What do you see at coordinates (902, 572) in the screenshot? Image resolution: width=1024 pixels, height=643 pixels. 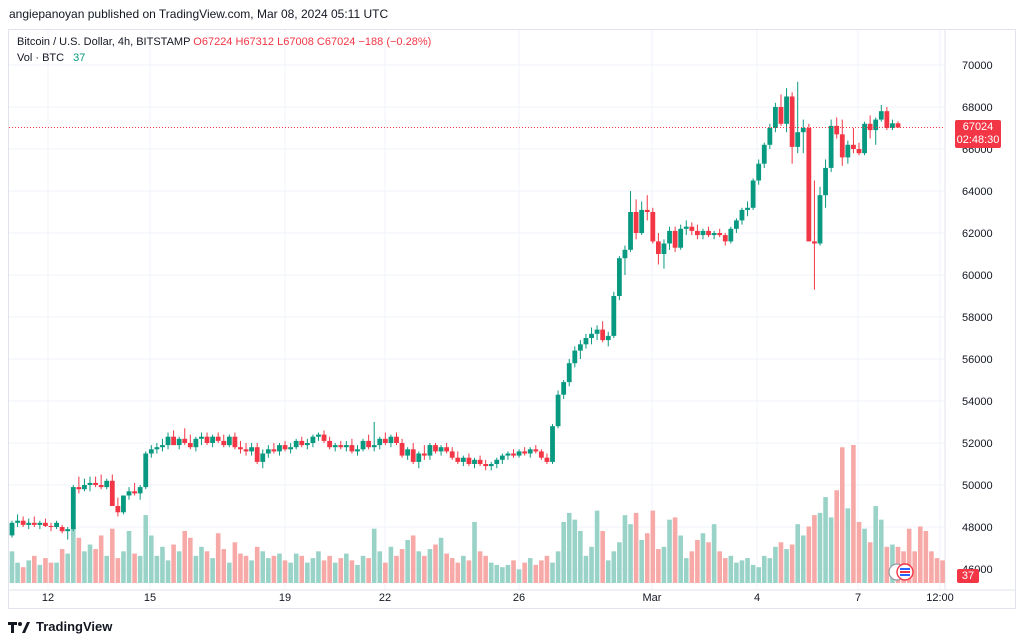 I see `events-flags-icon` at bounding box center [902, 572].